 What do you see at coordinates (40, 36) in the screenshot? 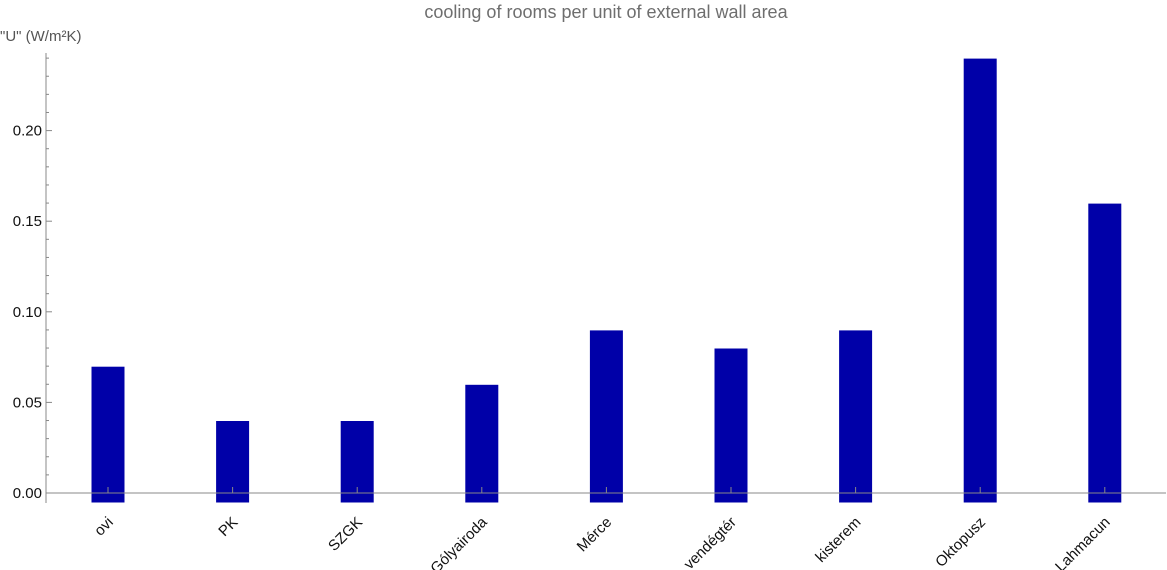
I see `y-axis-label: "U" (W/m²K)` at bounding box center [40, 36].